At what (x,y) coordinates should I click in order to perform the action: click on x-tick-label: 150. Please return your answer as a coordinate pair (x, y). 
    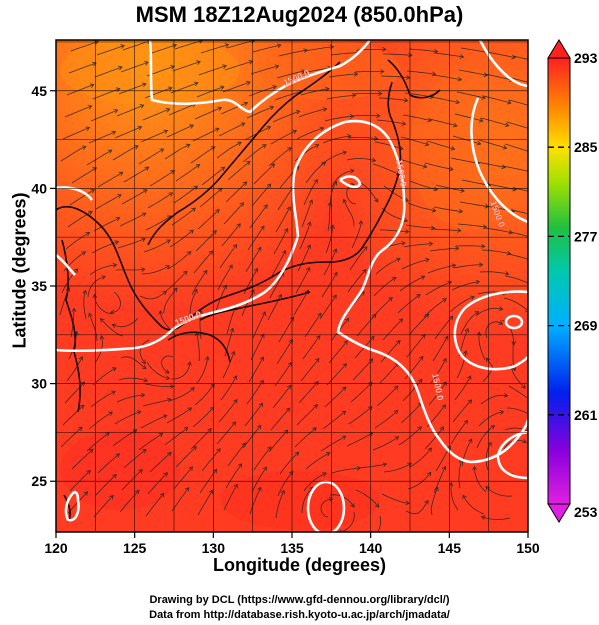
    Looking at the image, I should click on (528, 548).